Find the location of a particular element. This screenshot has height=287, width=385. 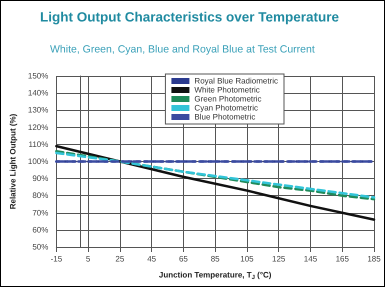

y-tick-label: 130% is located at coordinates (38, 110).